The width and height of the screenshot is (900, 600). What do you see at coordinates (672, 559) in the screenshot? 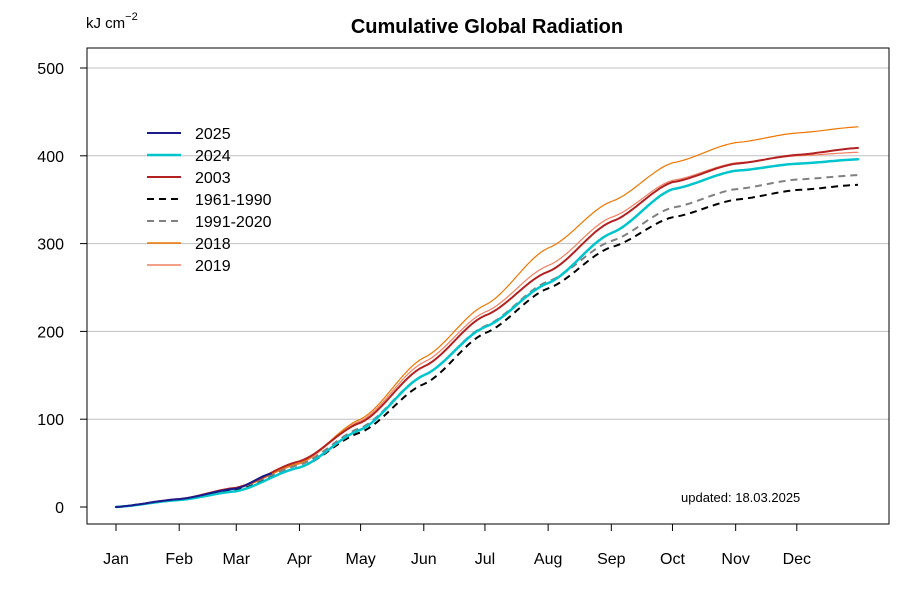
I see `x-tick-label: Oct` at bounding box center [672, 559].